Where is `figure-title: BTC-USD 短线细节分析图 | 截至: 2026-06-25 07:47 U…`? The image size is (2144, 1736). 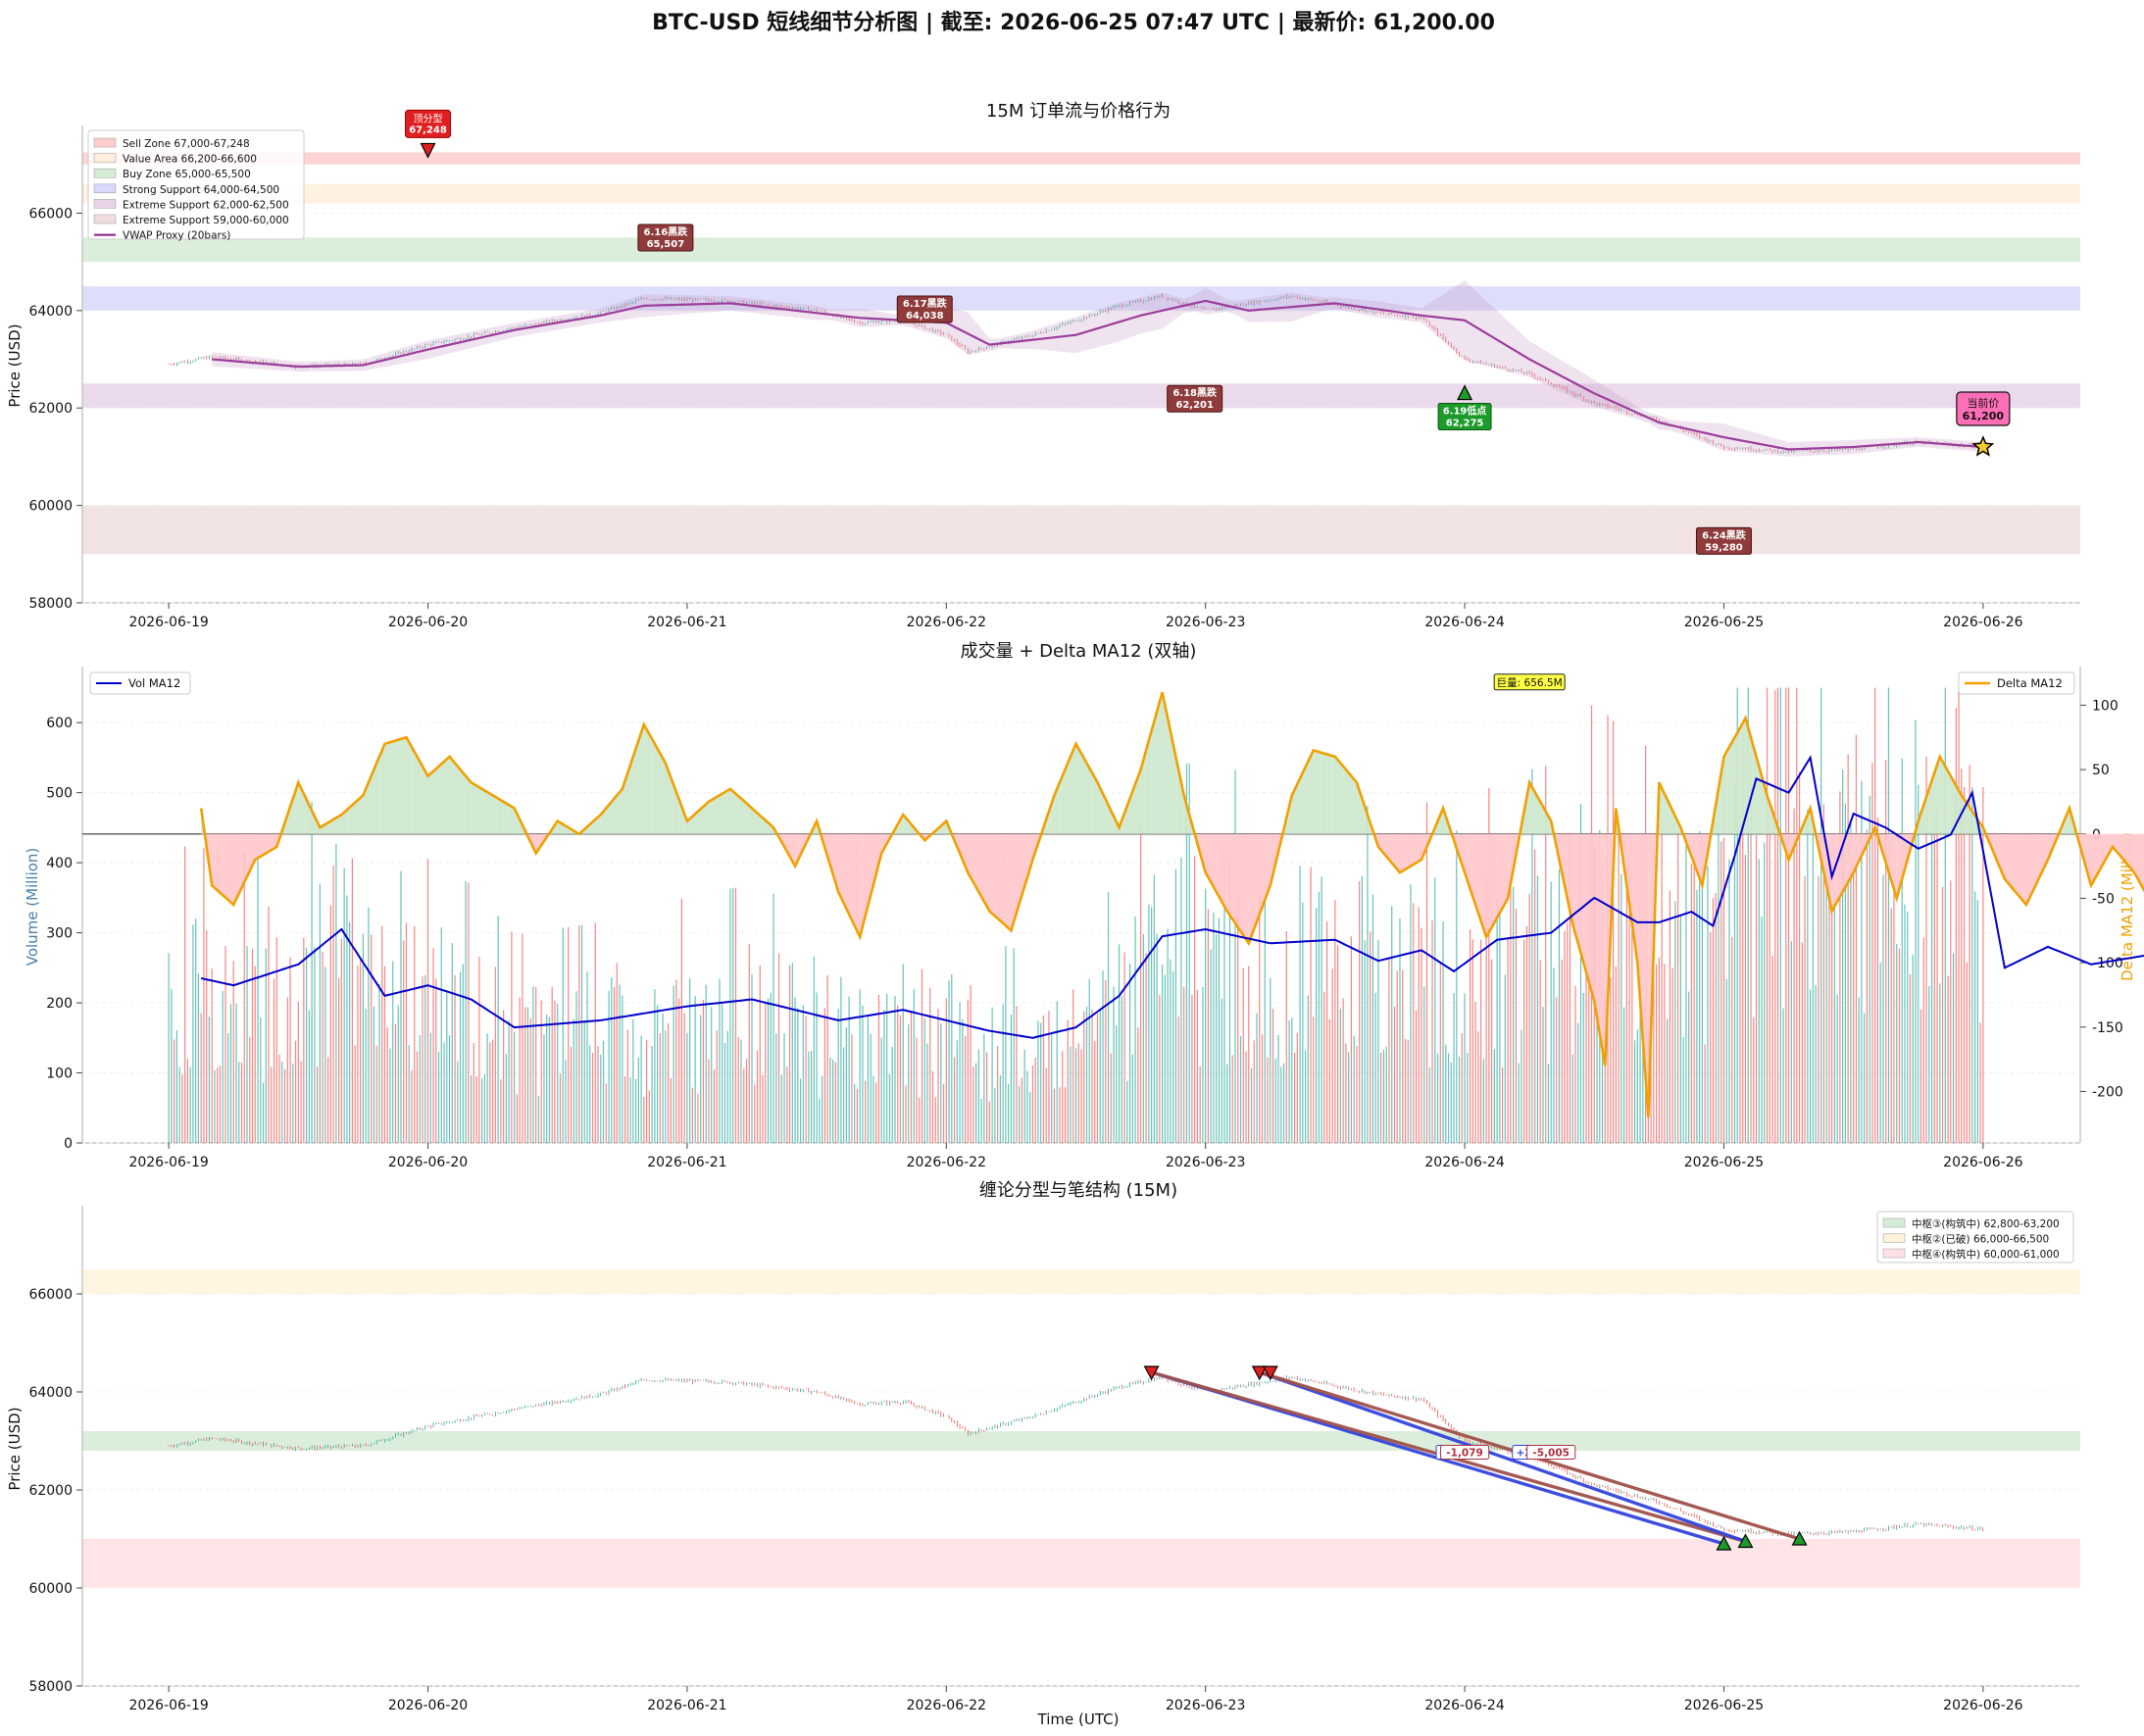
figure-title: BTC-USD 短线细节分析图 | 截至: 2026-06-25 07:47 U… is located at coordinates (1074, 23).